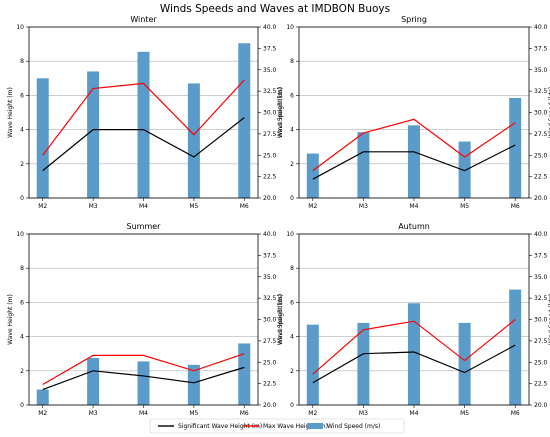 This screenshot has width=550, height=437. I want to click on figure-title: Winds Speeds and Waves at IMDBON Buoys, so click(275, 9).